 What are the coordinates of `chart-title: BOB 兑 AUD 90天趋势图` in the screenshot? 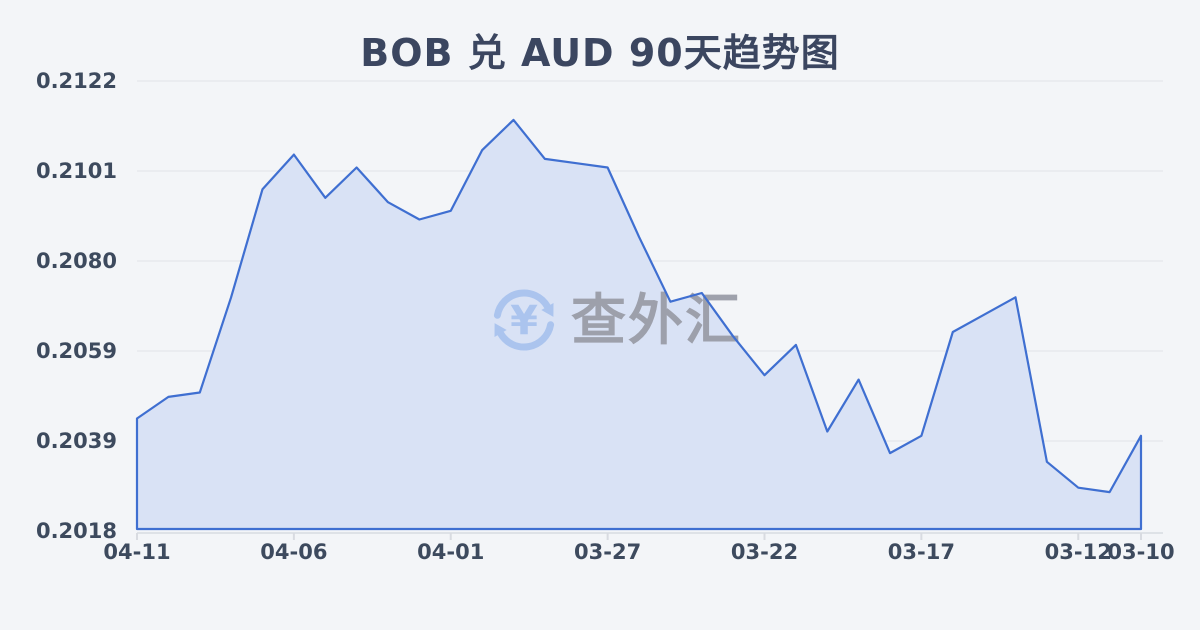 It's located at (600, 53).